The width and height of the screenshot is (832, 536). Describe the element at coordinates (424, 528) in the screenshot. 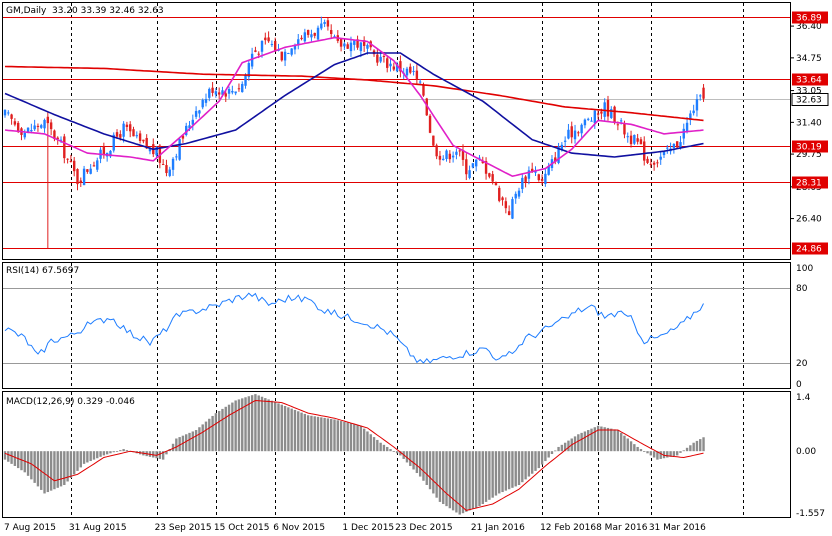

I see `time-axis-label: 23 Dec 2015` at that location.